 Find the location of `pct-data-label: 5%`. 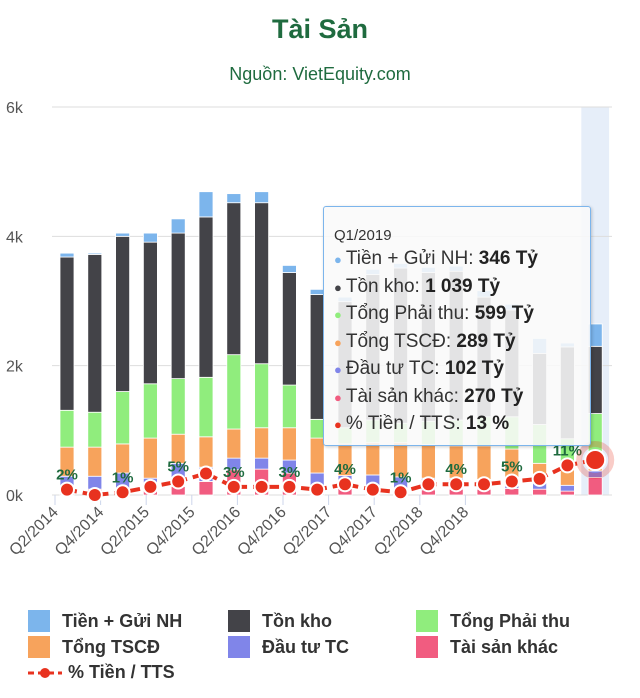

pct-data-label: 5% is located at coordinates (512, 467).